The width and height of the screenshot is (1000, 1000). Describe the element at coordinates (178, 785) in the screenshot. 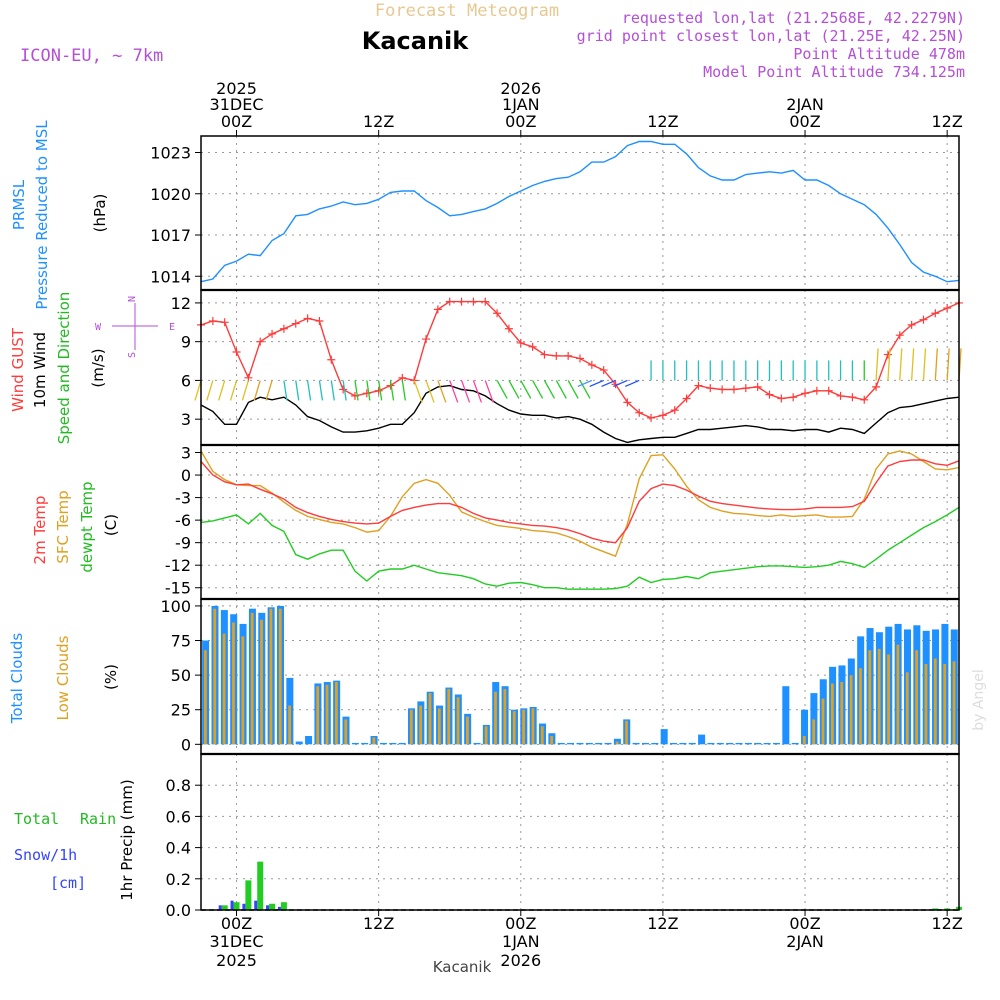

I see `y-tick-label: 0.8` at that location.